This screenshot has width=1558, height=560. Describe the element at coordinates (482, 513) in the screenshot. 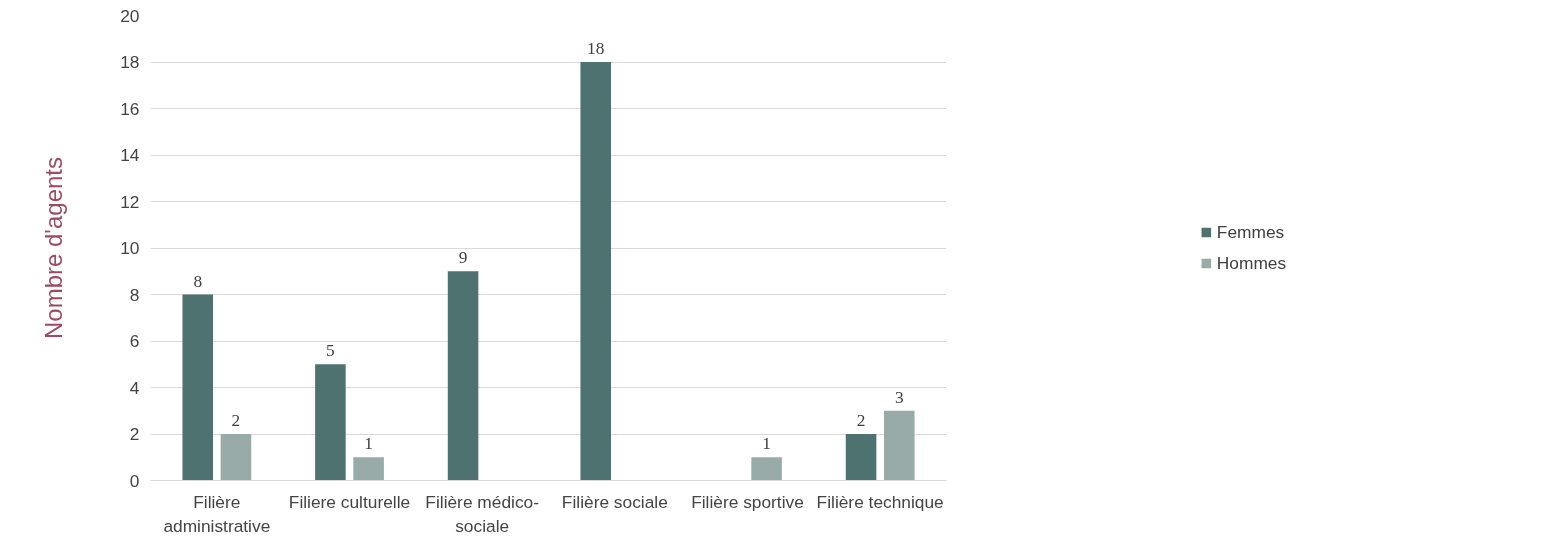

I see `x-tick-label: Filière médico-sociale` at that location.